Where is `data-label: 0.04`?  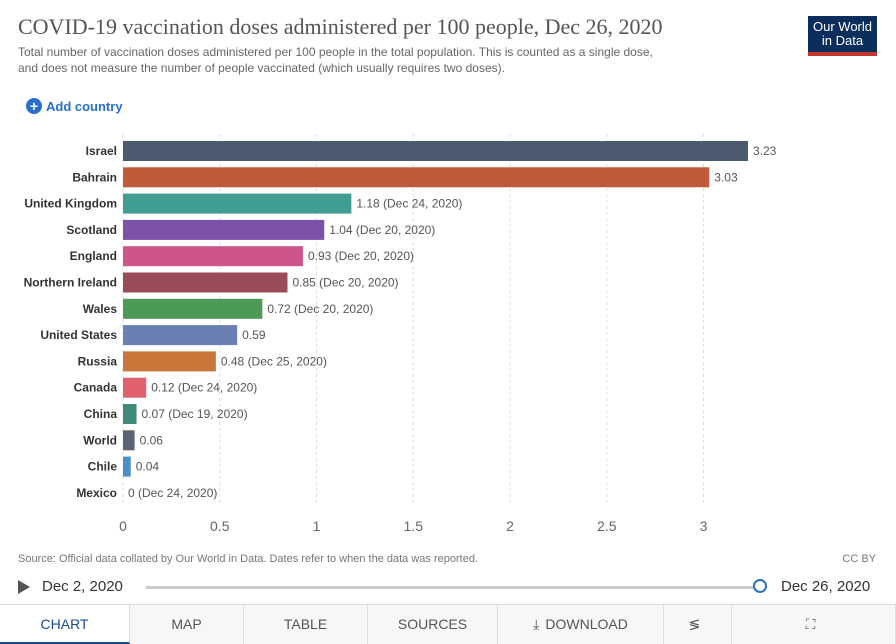
data-label: 0.04 is located at coordinates (148, 467).